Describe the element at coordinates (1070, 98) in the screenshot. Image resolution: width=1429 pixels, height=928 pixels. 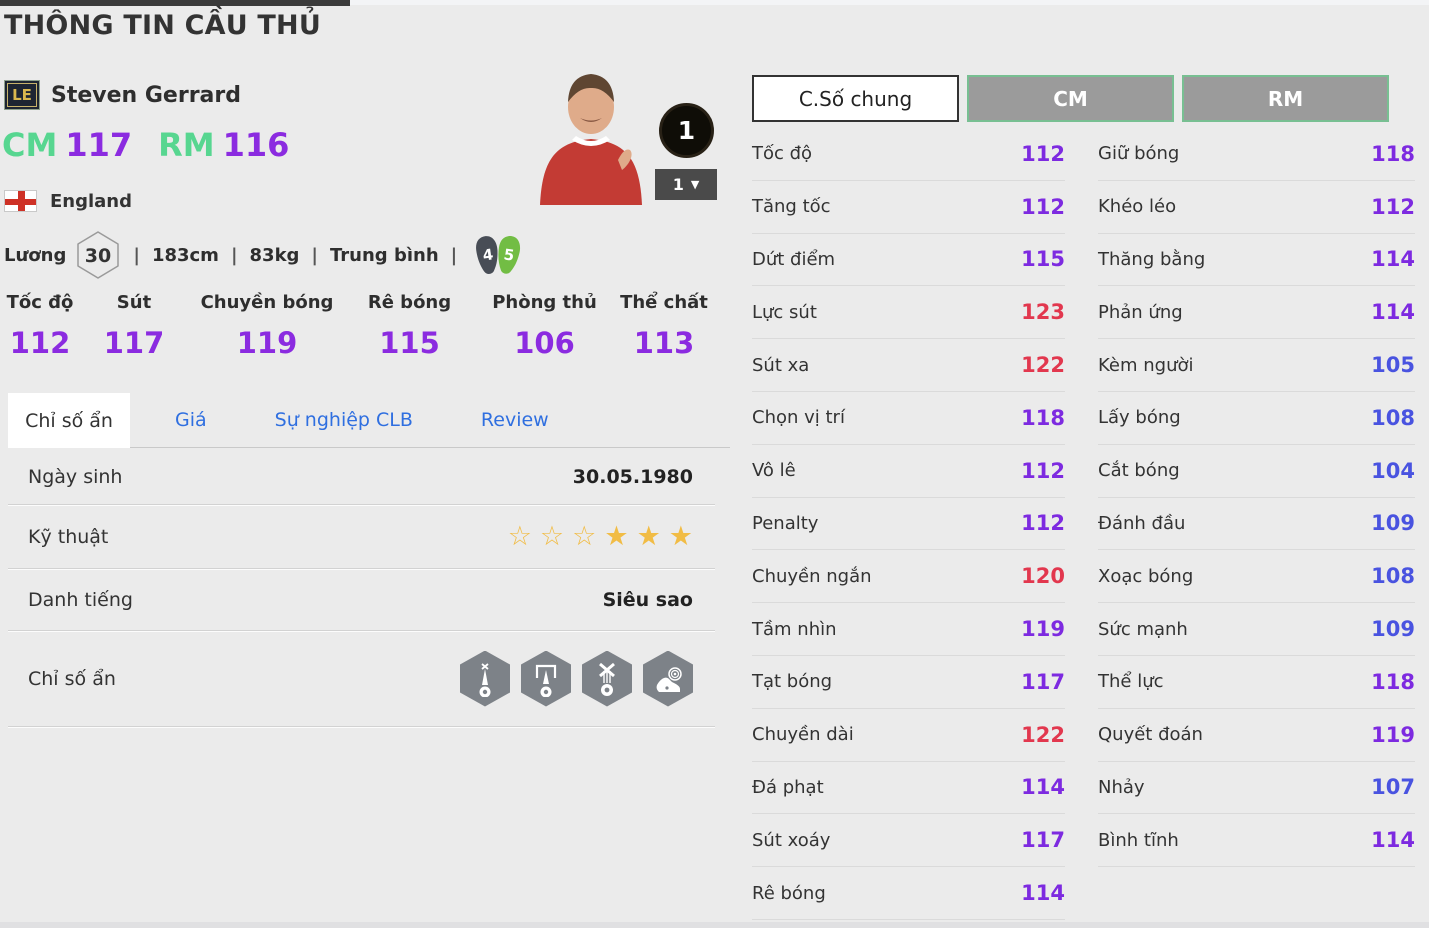
I see `stat-view-button-cm: CM` at that location.